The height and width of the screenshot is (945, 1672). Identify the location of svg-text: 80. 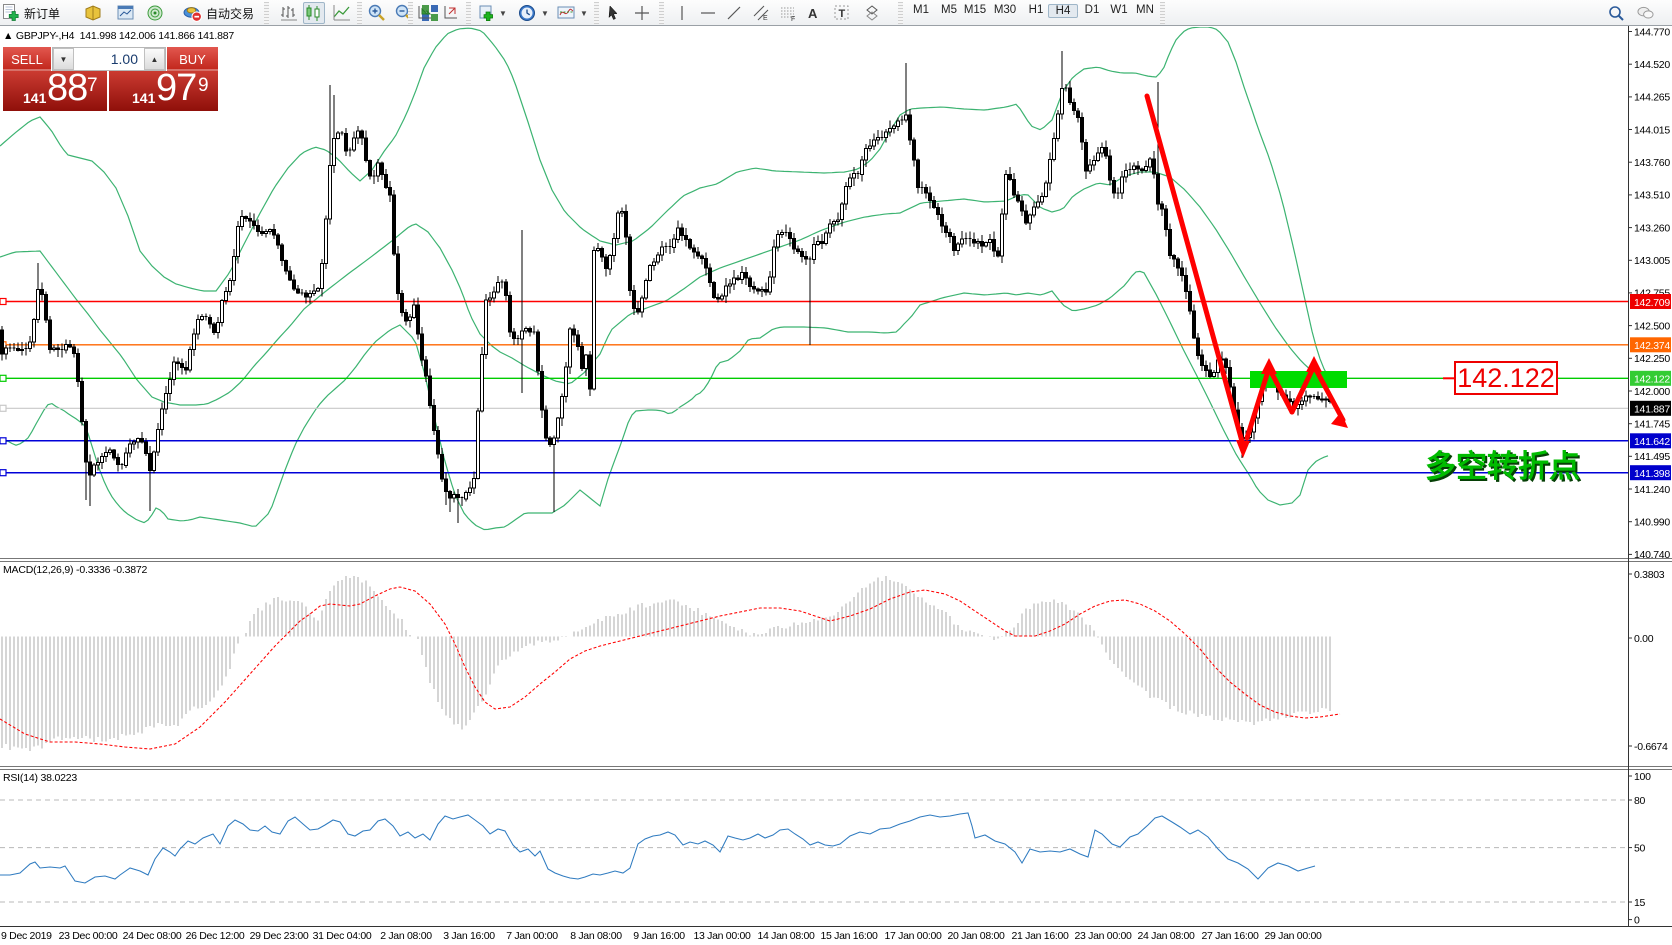
(1640, 801).